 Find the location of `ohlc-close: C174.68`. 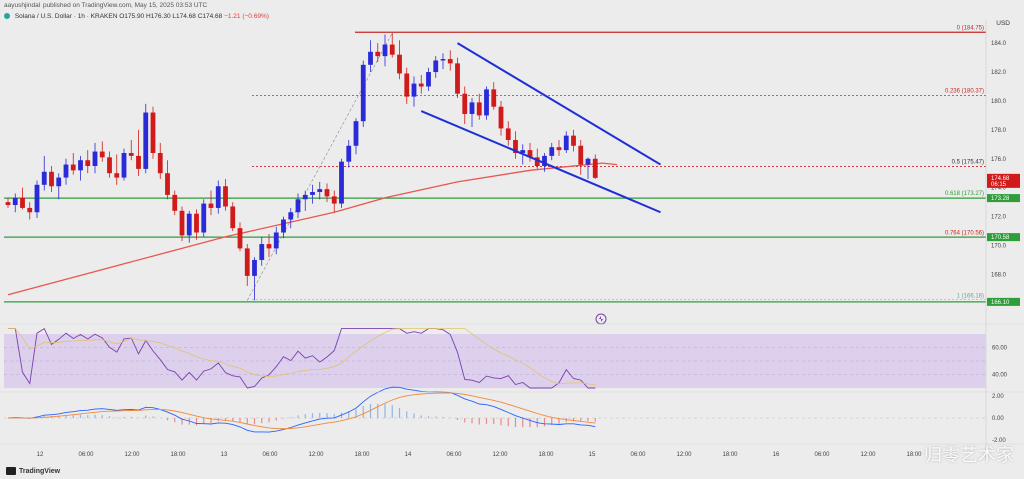

ohlc-close: C174.68 is located at coordinates (210, 16).